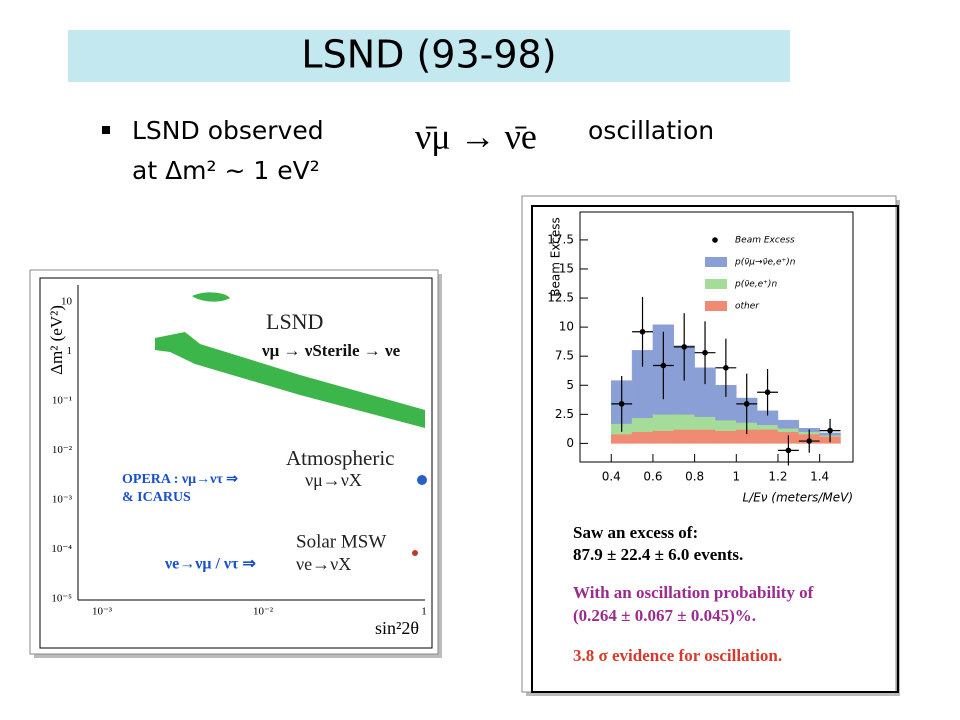 The width and height of the screenshot is (960, 720). What do you see at coordinates (61, 549) in the screenshot?
I see `left-y-tick-label: 10⁻⁴` at bounding box center [61, 549].